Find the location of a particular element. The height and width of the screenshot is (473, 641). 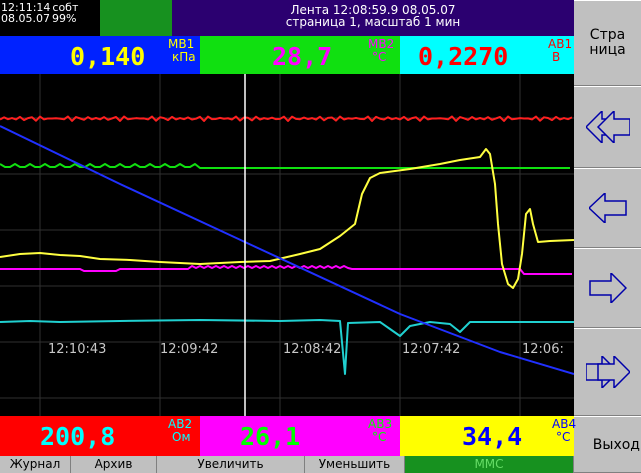

archive-button-label: Архив is located at coordinates (114, 464).